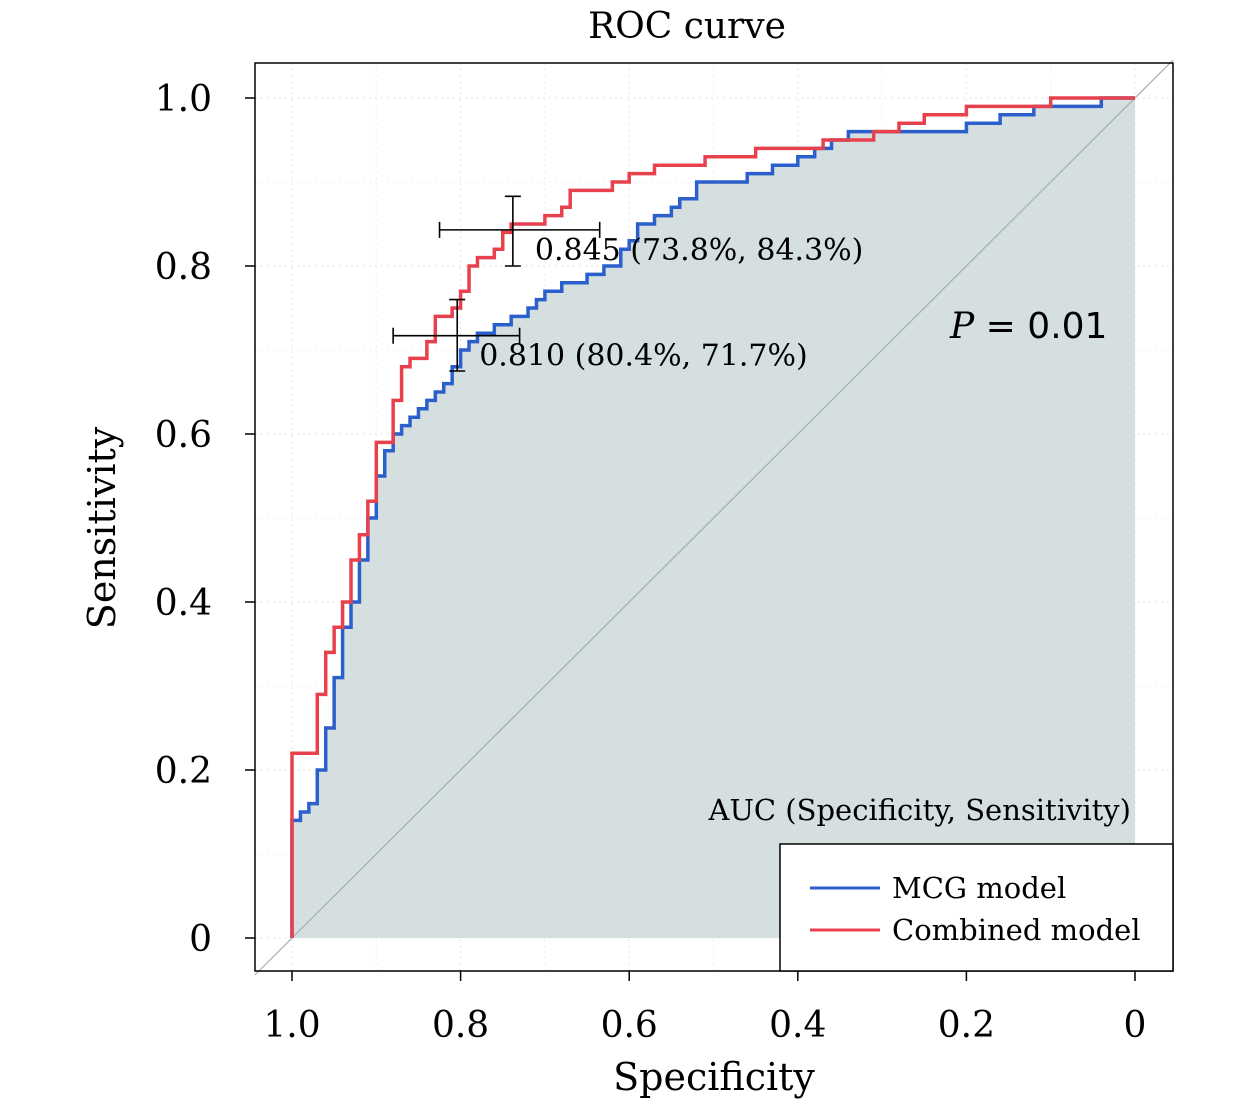  What do you see at coordinates (460, 1025) in the screenshot?
I see `x-tick-label-1: 0.8` at bounding box center [460, 1025].